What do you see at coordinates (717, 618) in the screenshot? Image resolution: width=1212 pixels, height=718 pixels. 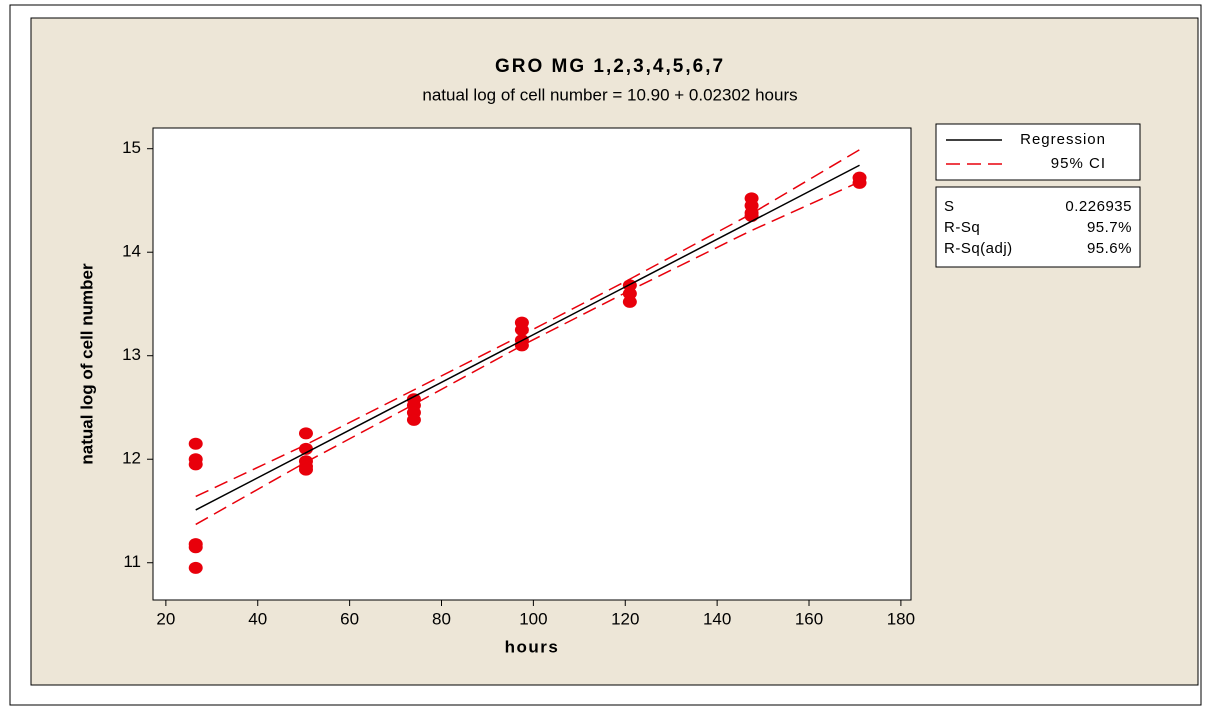 I see `x-tick-label: 140` at bounding box center [717, 618].